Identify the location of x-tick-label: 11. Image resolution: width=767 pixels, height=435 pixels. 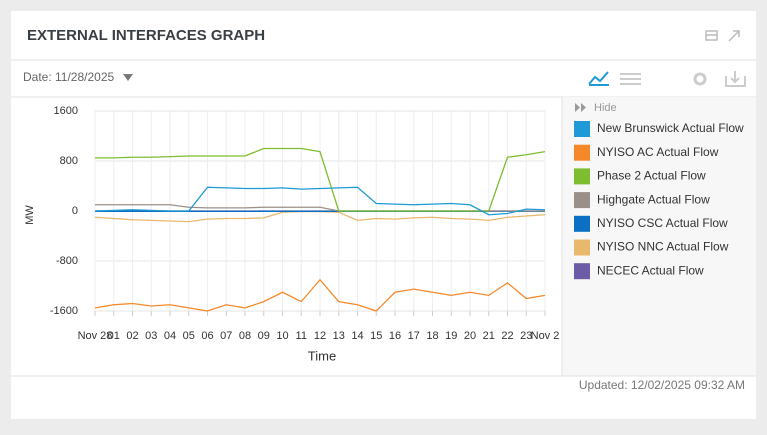
(301, 336).